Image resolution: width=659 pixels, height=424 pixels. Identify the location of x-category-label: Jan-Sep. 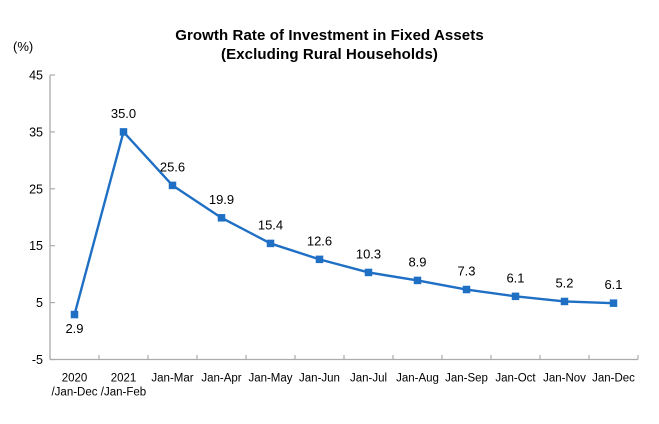
(466, 379).